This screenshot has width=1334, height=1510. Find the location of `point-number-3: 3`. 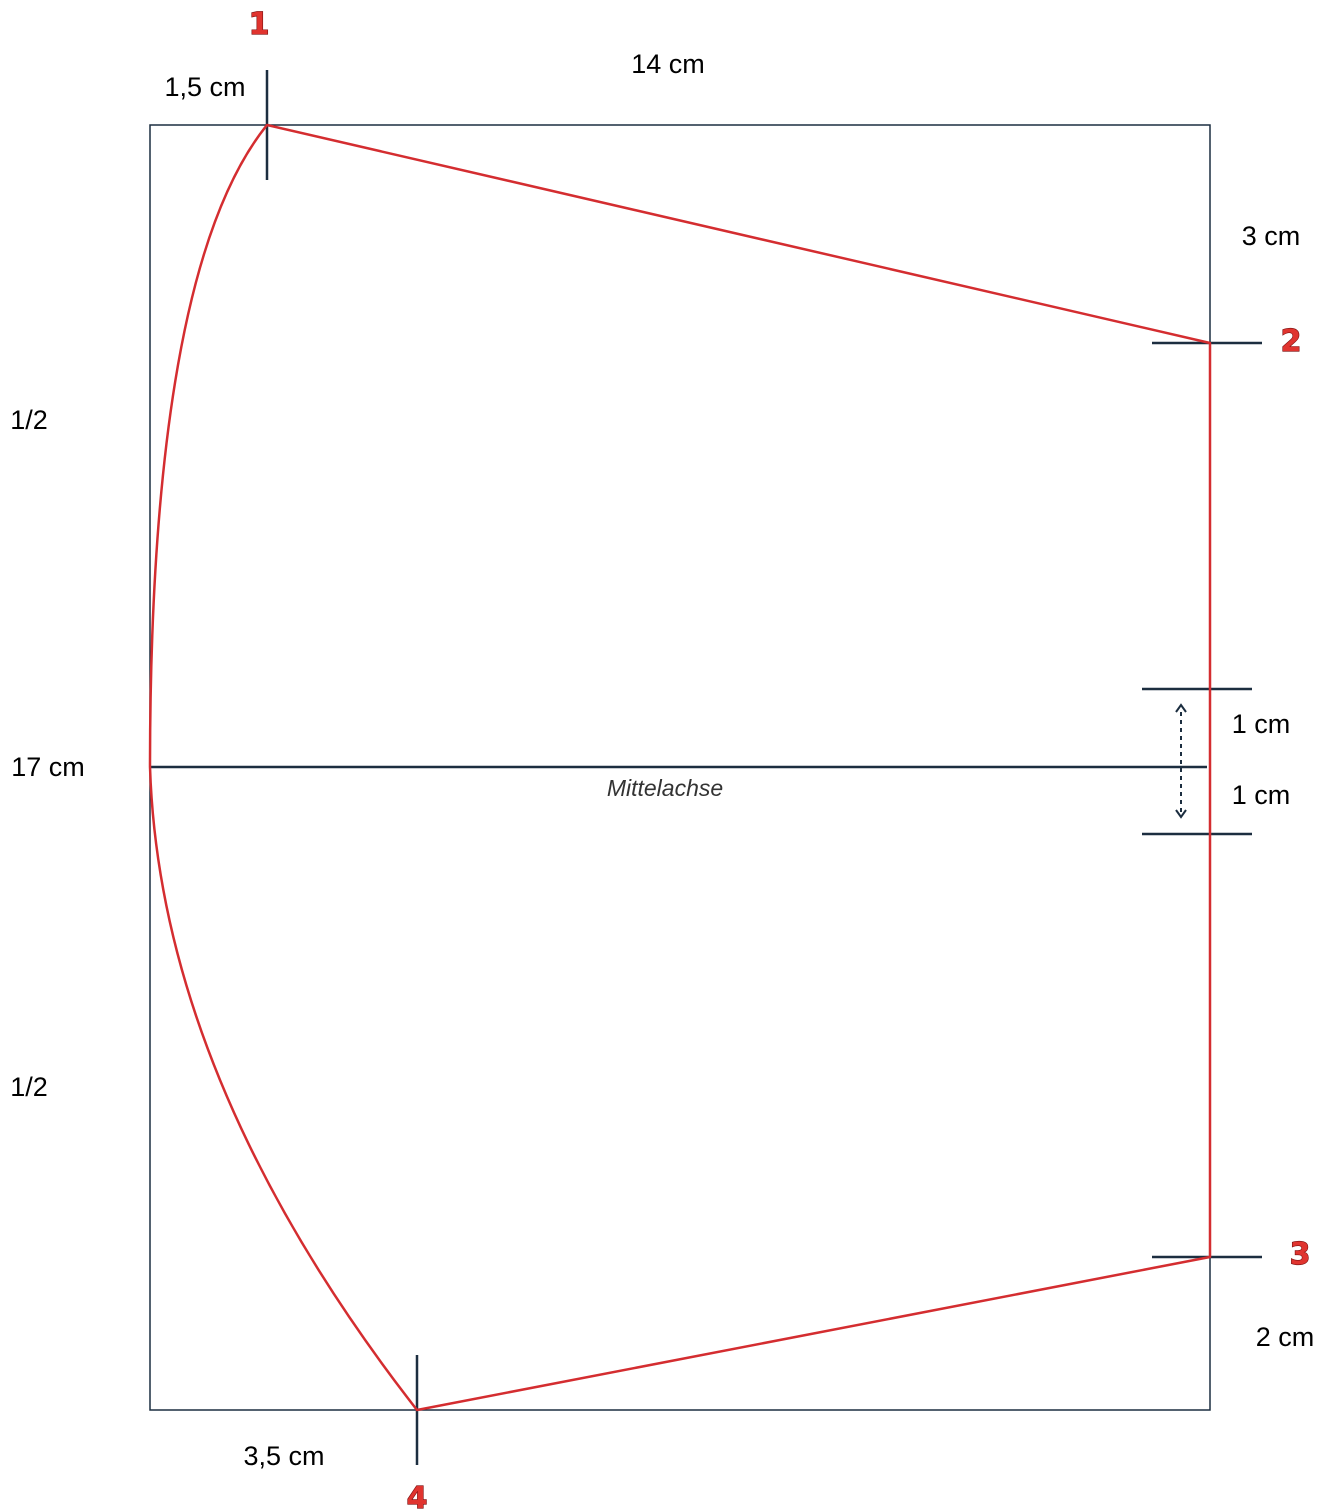

point-number-3: 3 is located at coordinates (1300, 1254).